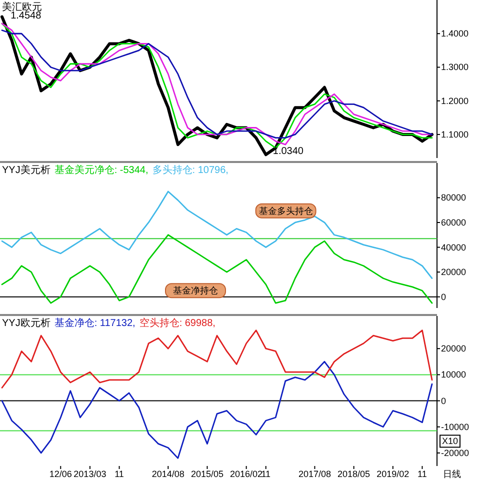 The image size is (480, 480). What do you see at coordinates (393, 474) in the screenshot?
I see `x-tick-label: 2019/02` at bounding box center [393, 474].